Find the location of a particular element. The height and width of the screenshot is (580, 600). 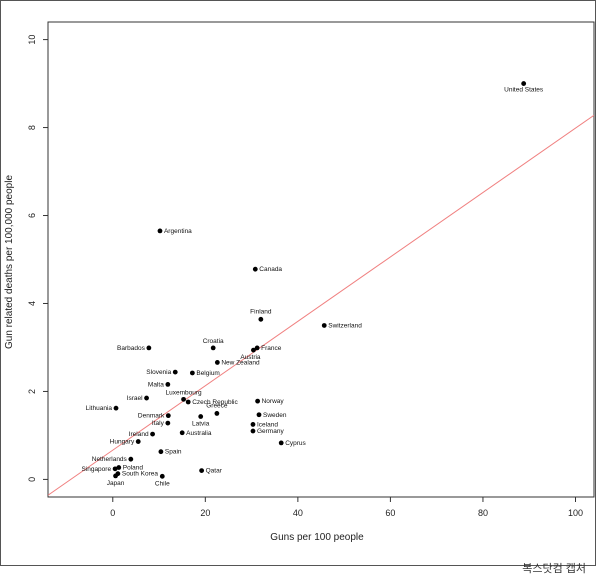

point-label: Norway is located at coordinates (273, 401).